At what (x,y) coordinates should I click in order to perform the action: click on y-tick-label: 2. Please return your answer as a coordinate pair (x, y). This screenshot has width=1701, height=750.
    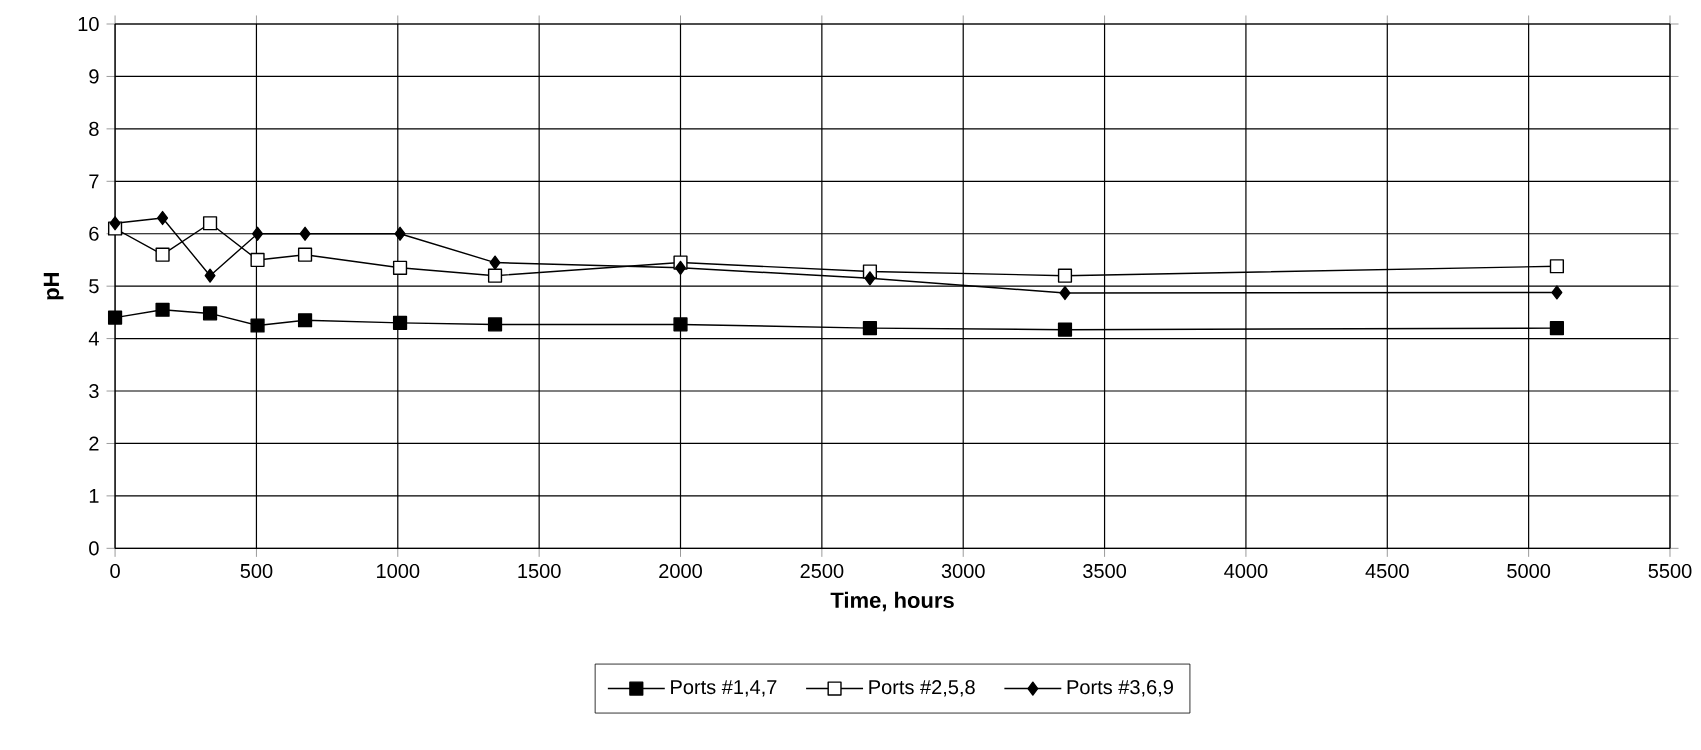
    Looking at the image, I should click on (94, 443).